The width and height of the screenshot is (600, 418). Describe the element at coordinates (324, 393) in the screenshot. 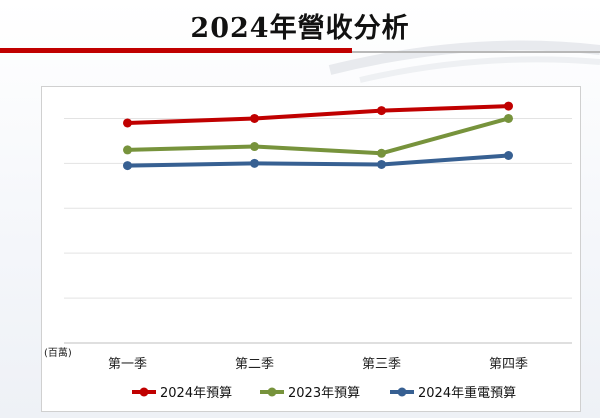

I see `legend-label: 2023年預算` at that location.